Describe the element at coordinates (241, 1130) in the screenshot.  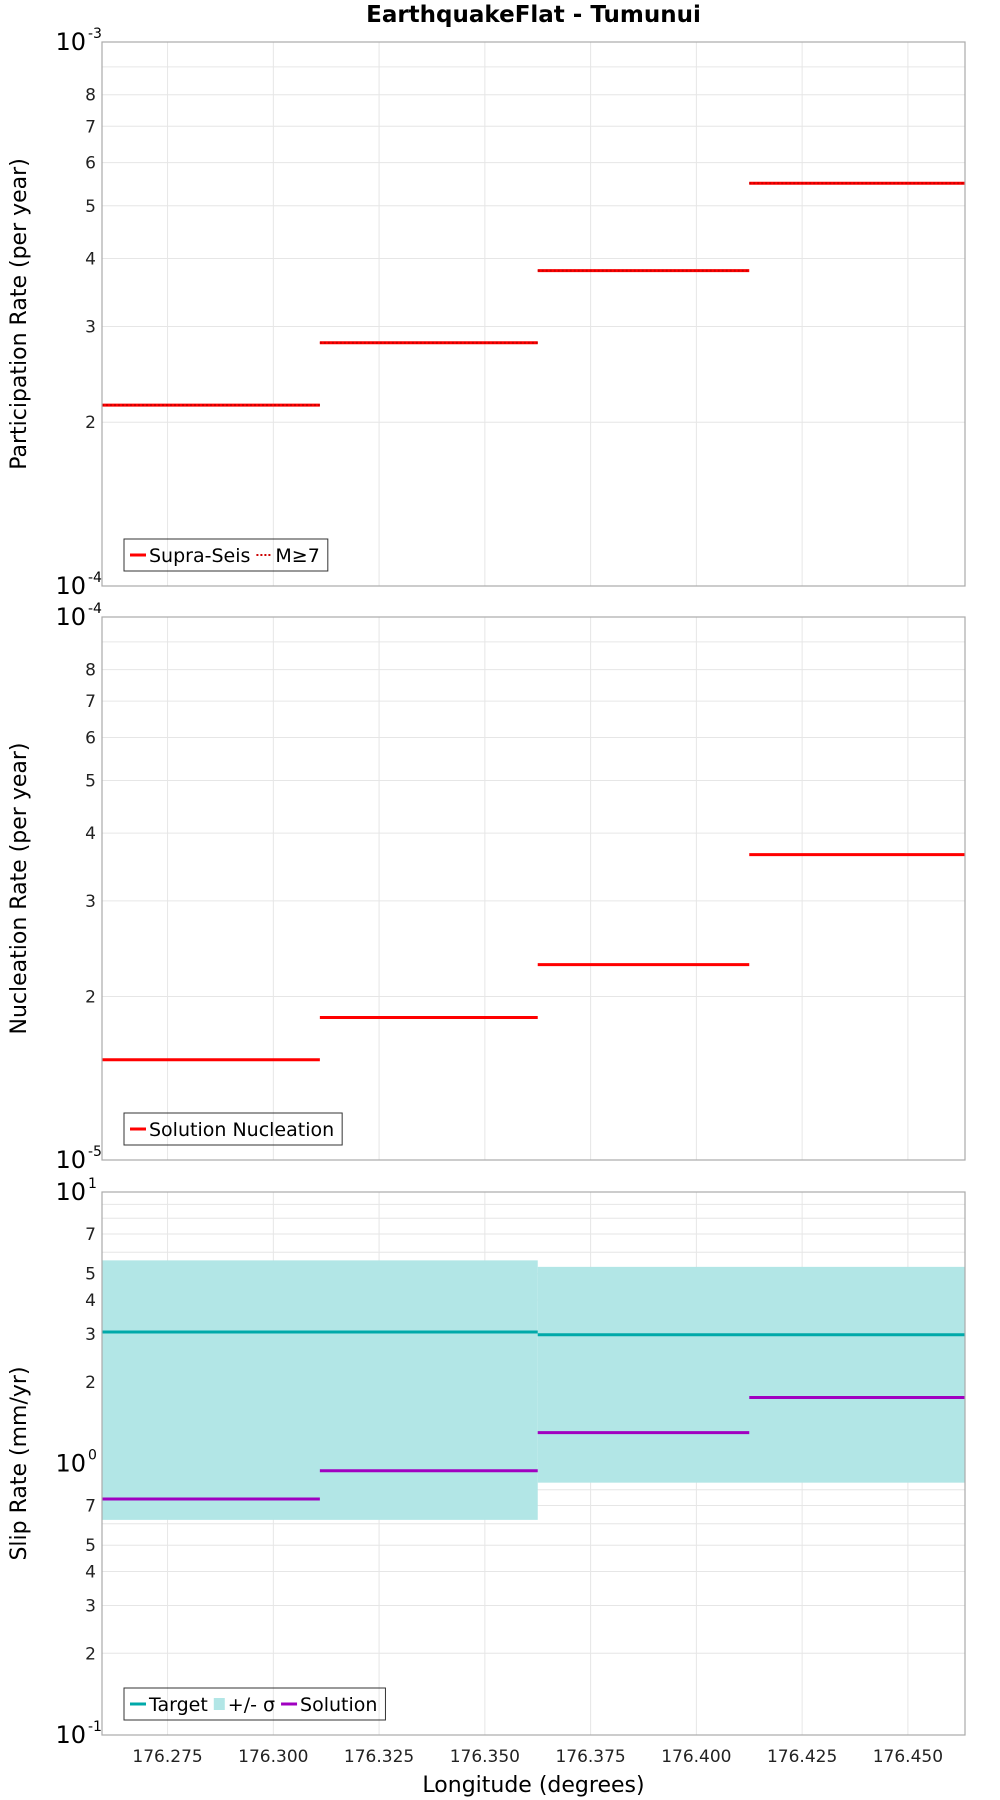
I see `legend-label: Solution Nucleation` at that location.